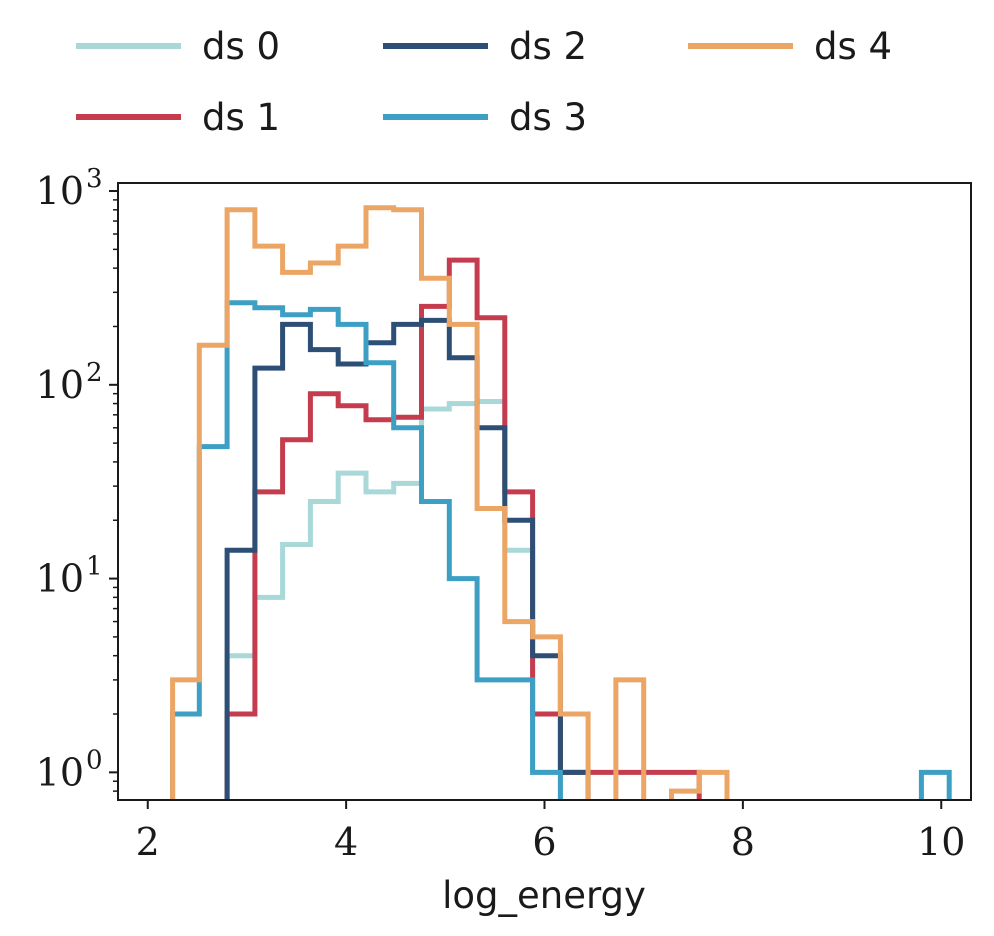 The image size is (994, 936). What do you see at coordinates (241, 117) in the screenshot?
I see `legend-label: ds 1` at bounding box center [241, 117].